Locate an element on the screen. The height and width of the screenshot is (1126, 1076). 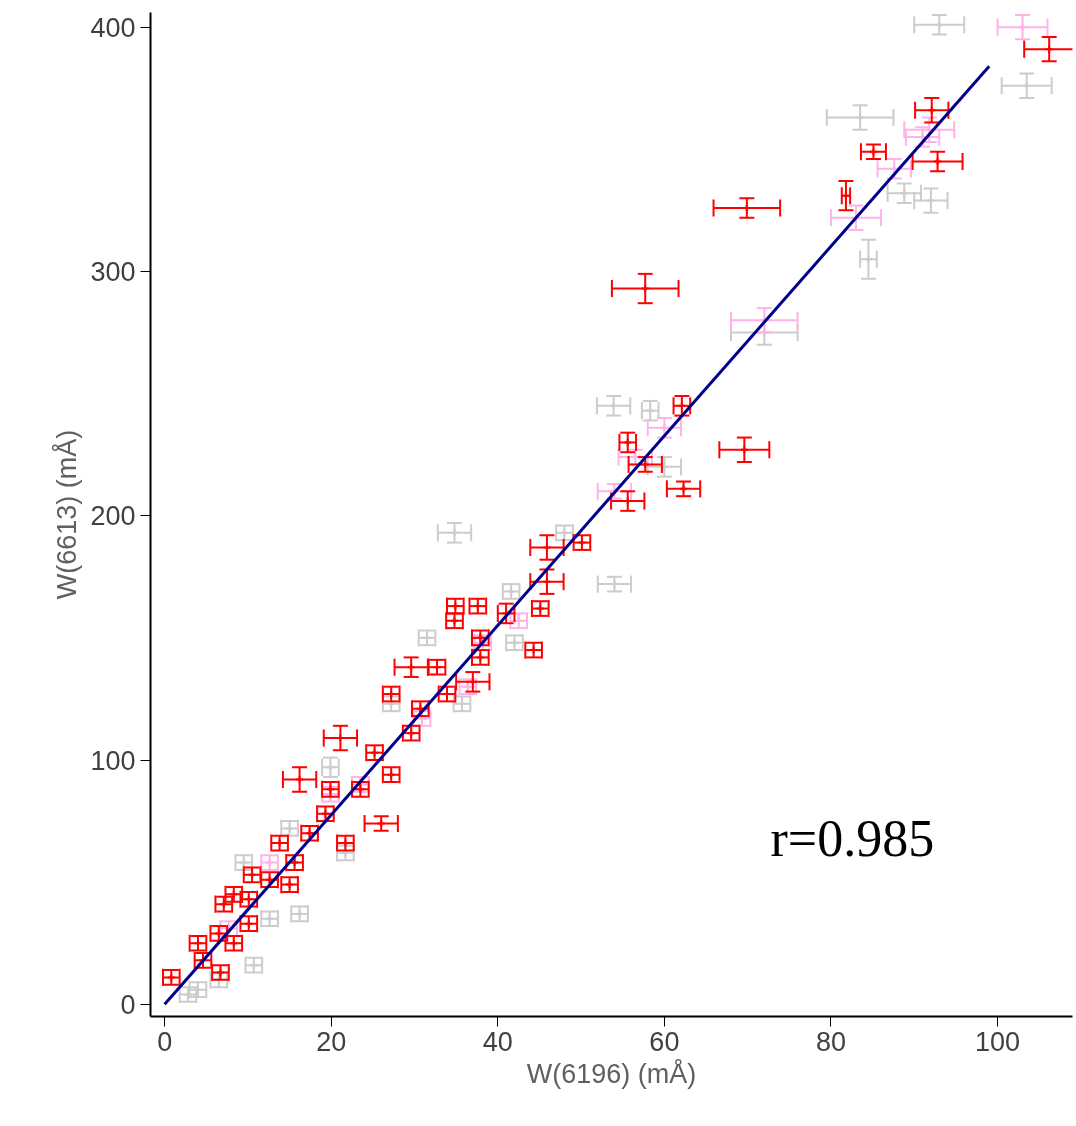
y-axis-title: W(6613) (mÅ) is located at coordinates (67, 514).